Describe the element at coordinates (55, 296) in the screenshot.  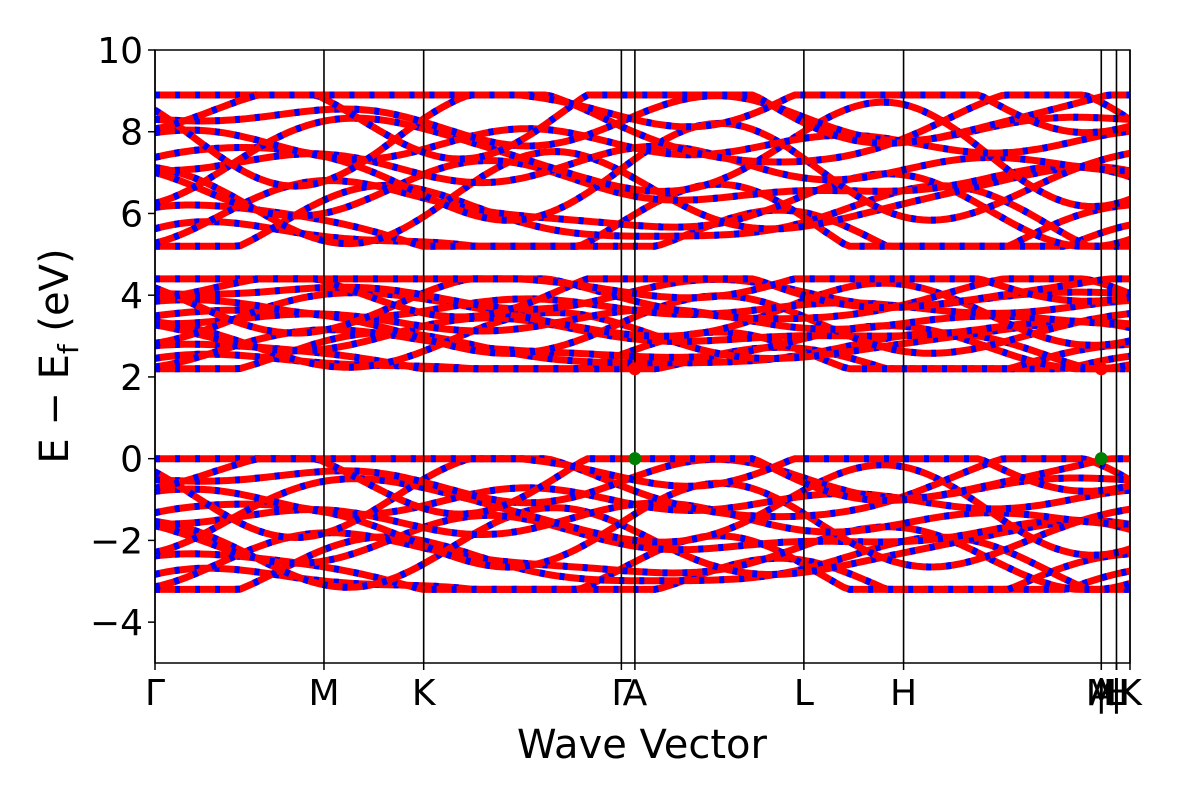
I see `y-axis-title-unit: (eV)` at that location.